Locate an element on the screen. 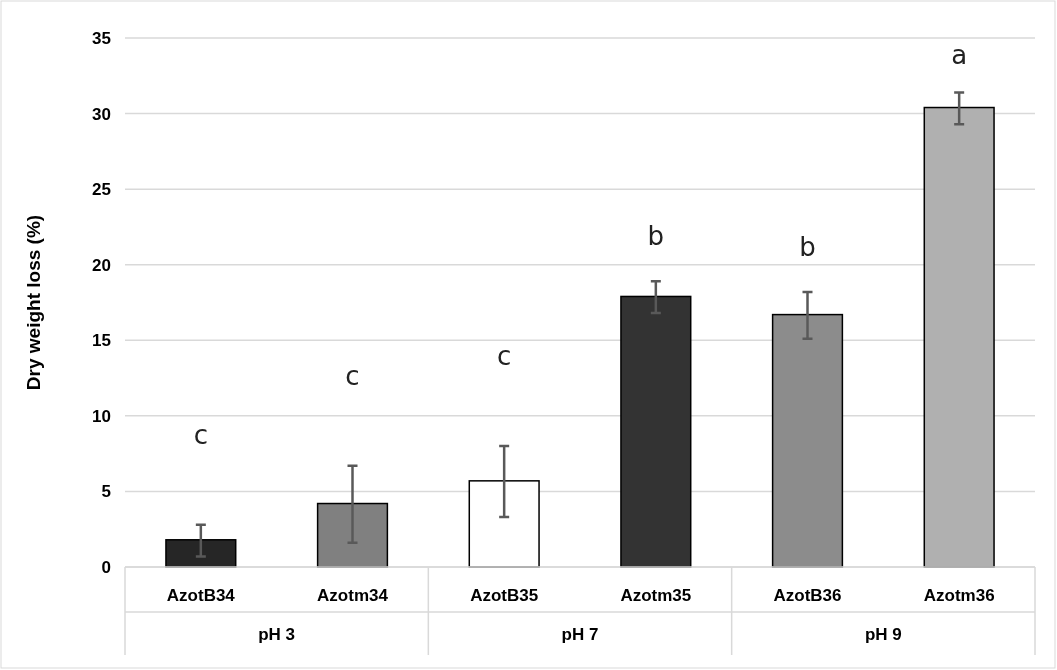  x-tick-label: Azotm36 is located at coordinates (959, 595).